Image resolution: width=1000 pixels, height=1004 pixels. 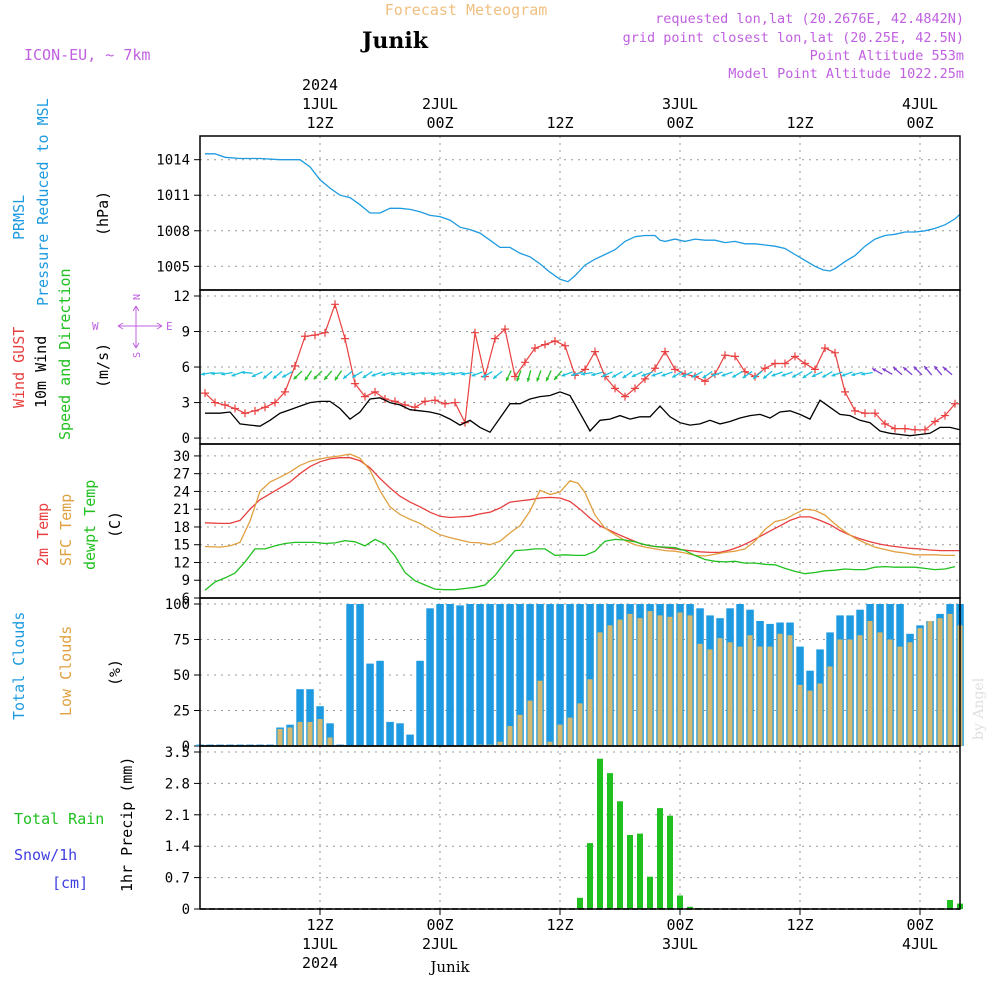 I want to click on ytick-label-4-4: 0.7, so click(x=177, y=879).